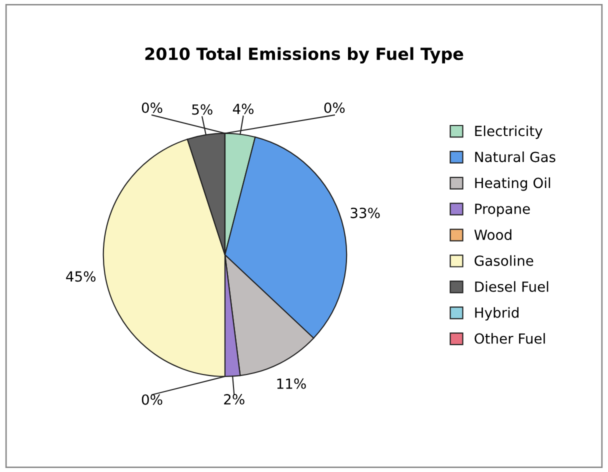  Describe the element at coordinates (512, 184) in the screenshot. I see `legend-label: Heating Oil` at that location.